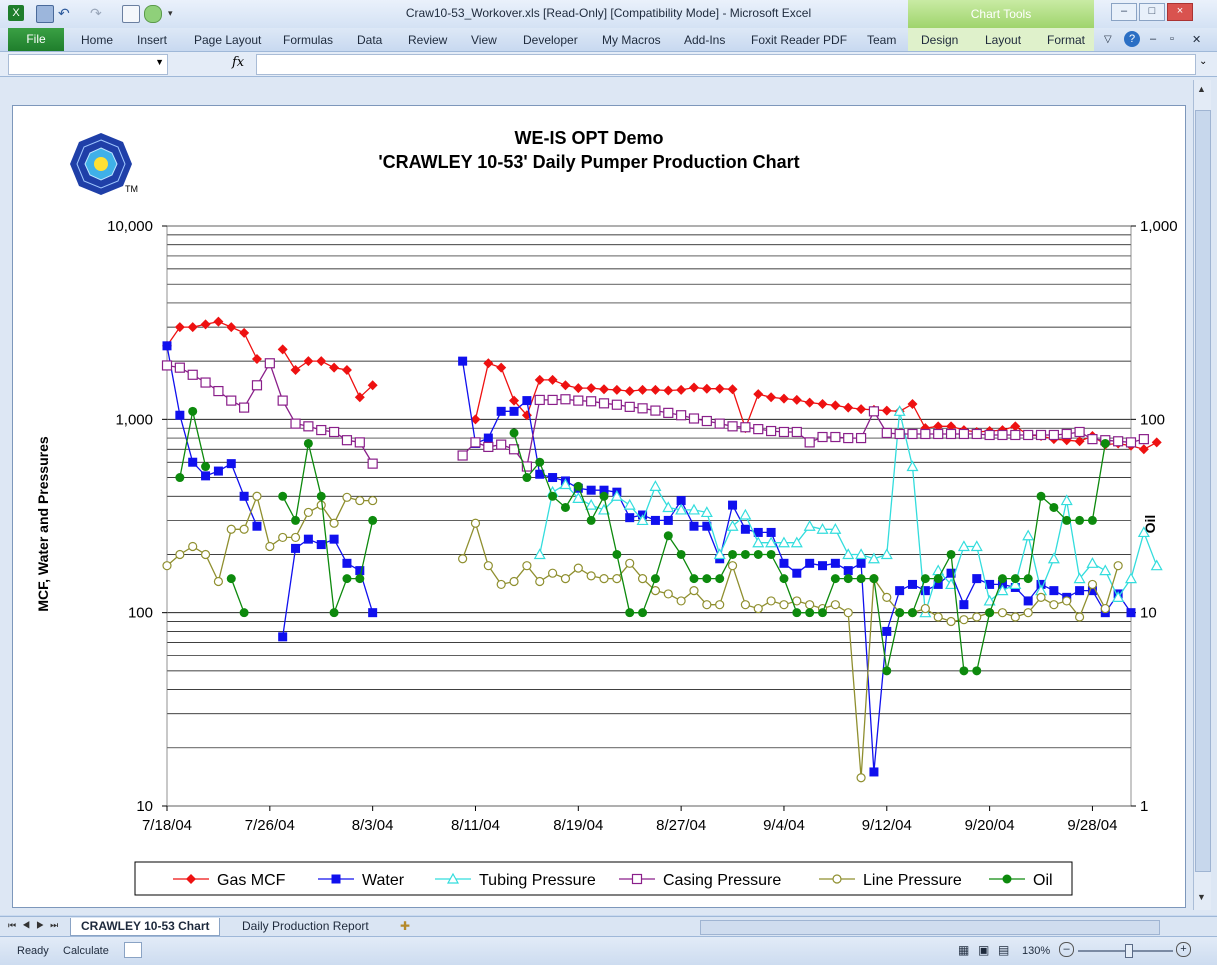  I want to click on tab-foxit-reader-pdf: Foxit Reader PDF, so click(799, 40).